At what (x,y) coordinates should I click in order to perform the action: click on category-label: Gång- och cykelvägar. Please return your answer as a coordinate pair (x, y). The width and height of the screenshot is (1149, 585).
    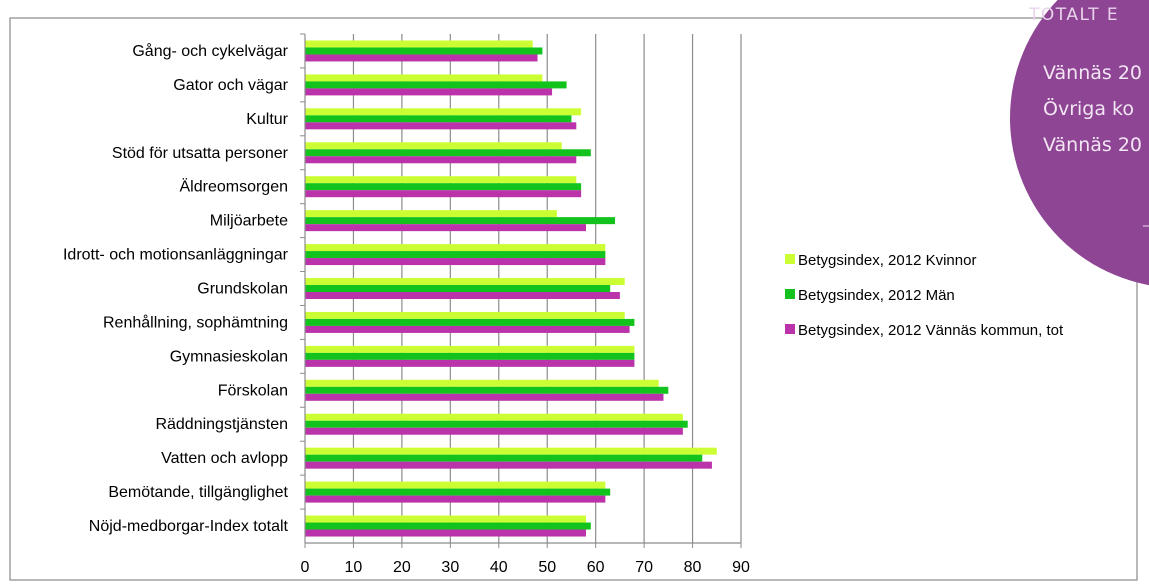
    Looking at the image, I should click on (210, 51).